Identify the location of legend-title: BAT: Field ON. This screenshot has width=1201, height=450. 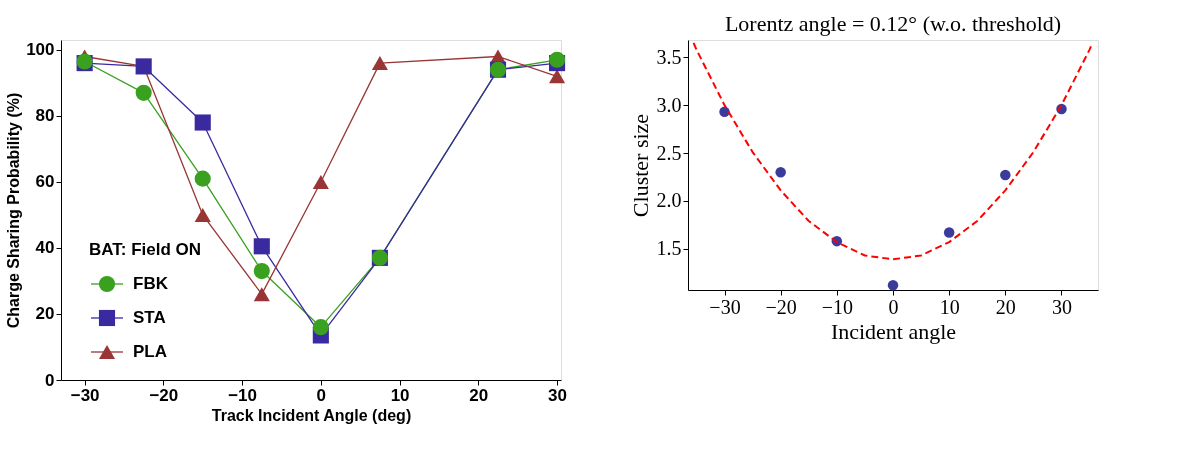
(145, 249).